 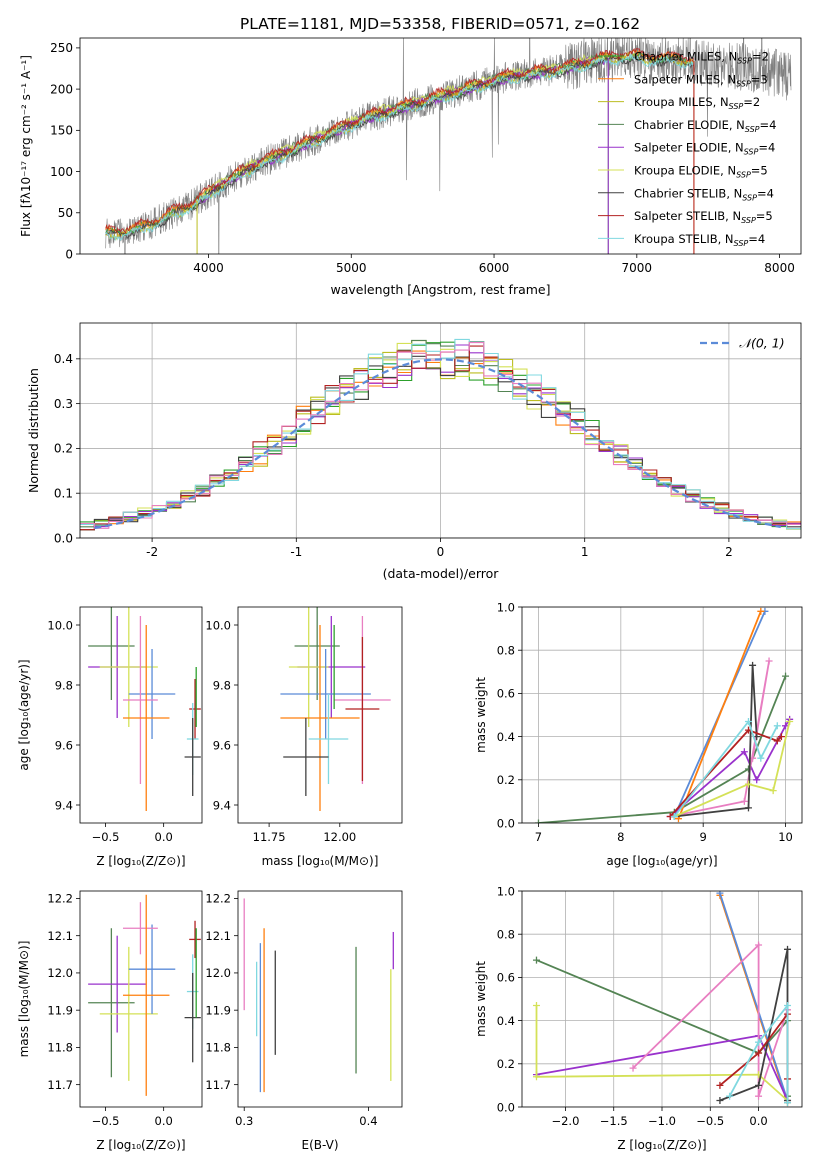 I want to click on legend-label-9: Kroupa STELIB, NSSP=4, so click(x=699, y=240).